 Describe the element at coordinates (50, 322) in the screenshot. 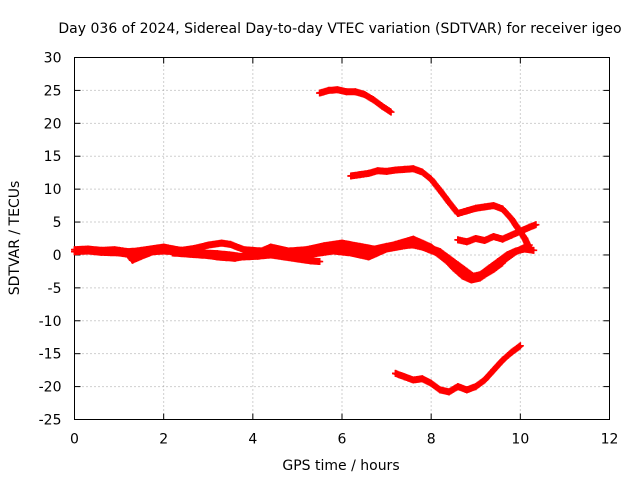

I see `y-tick-label: -10` at that location.